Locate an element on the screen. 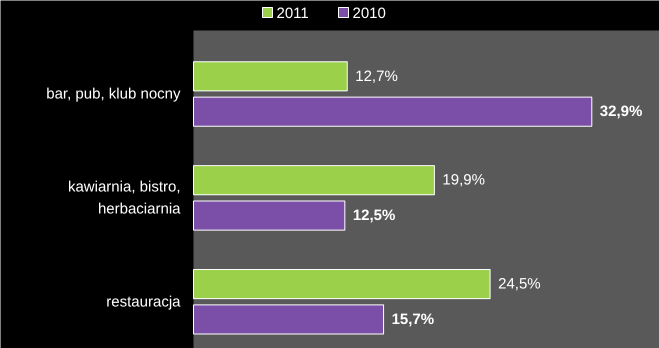 Image resolution: width=659 pixels, height=348 pixels. legend-label: 2010 is located at coordinates (369, 13).